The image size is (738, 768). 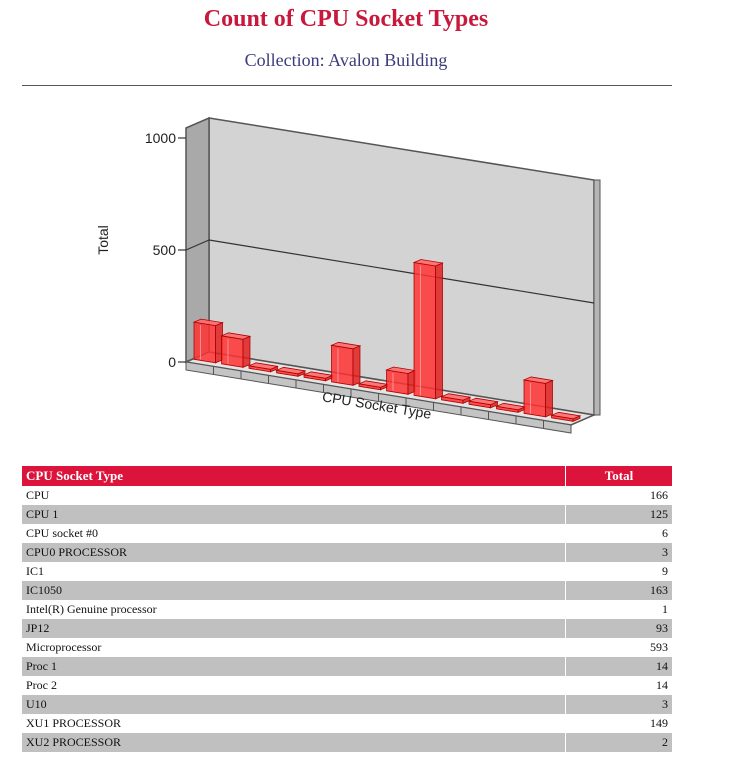 I want to click on cell-socket-type: JP12, so click(x=294, y=628).